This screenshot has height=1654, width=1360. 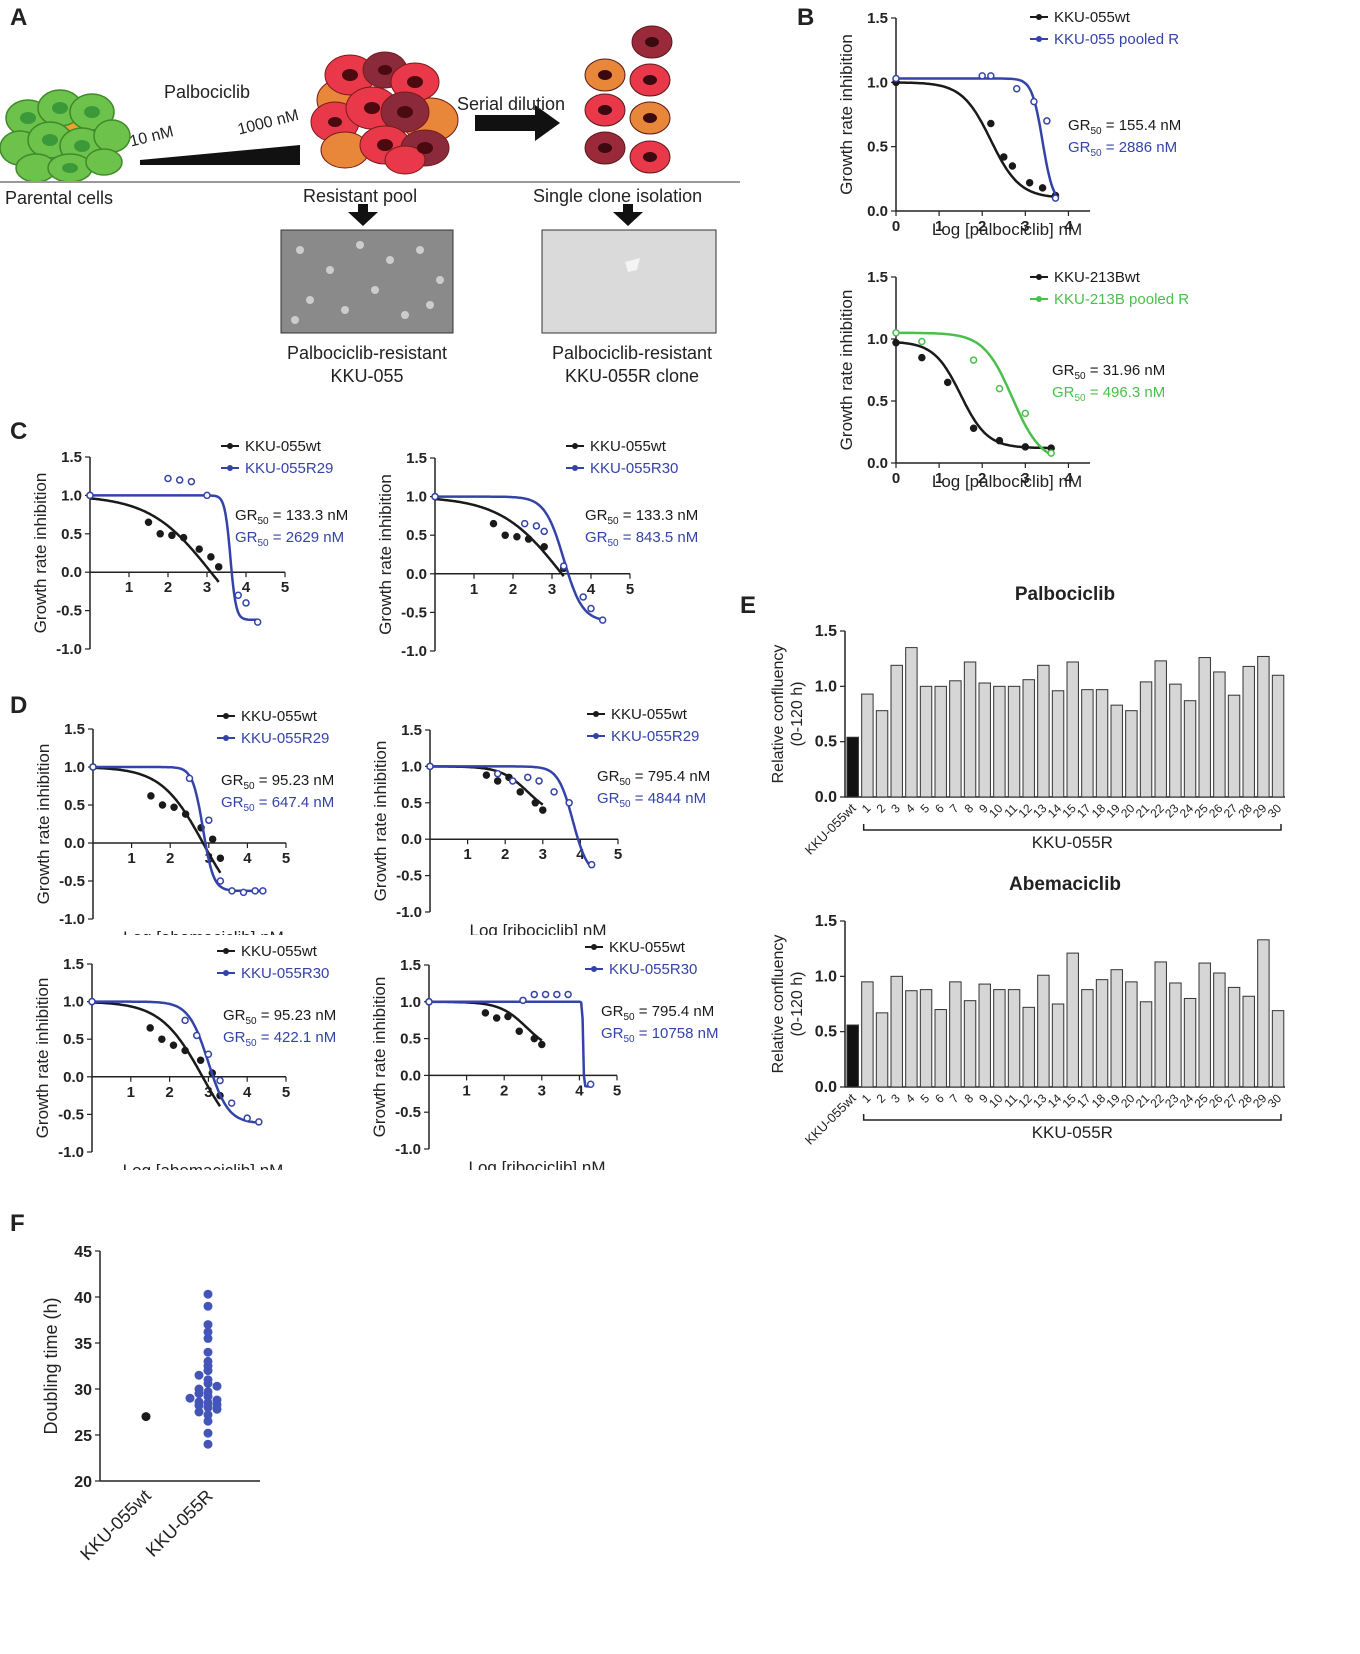 I want to click on legend-label: KKU-055wt, so click(x=1092, y=17).